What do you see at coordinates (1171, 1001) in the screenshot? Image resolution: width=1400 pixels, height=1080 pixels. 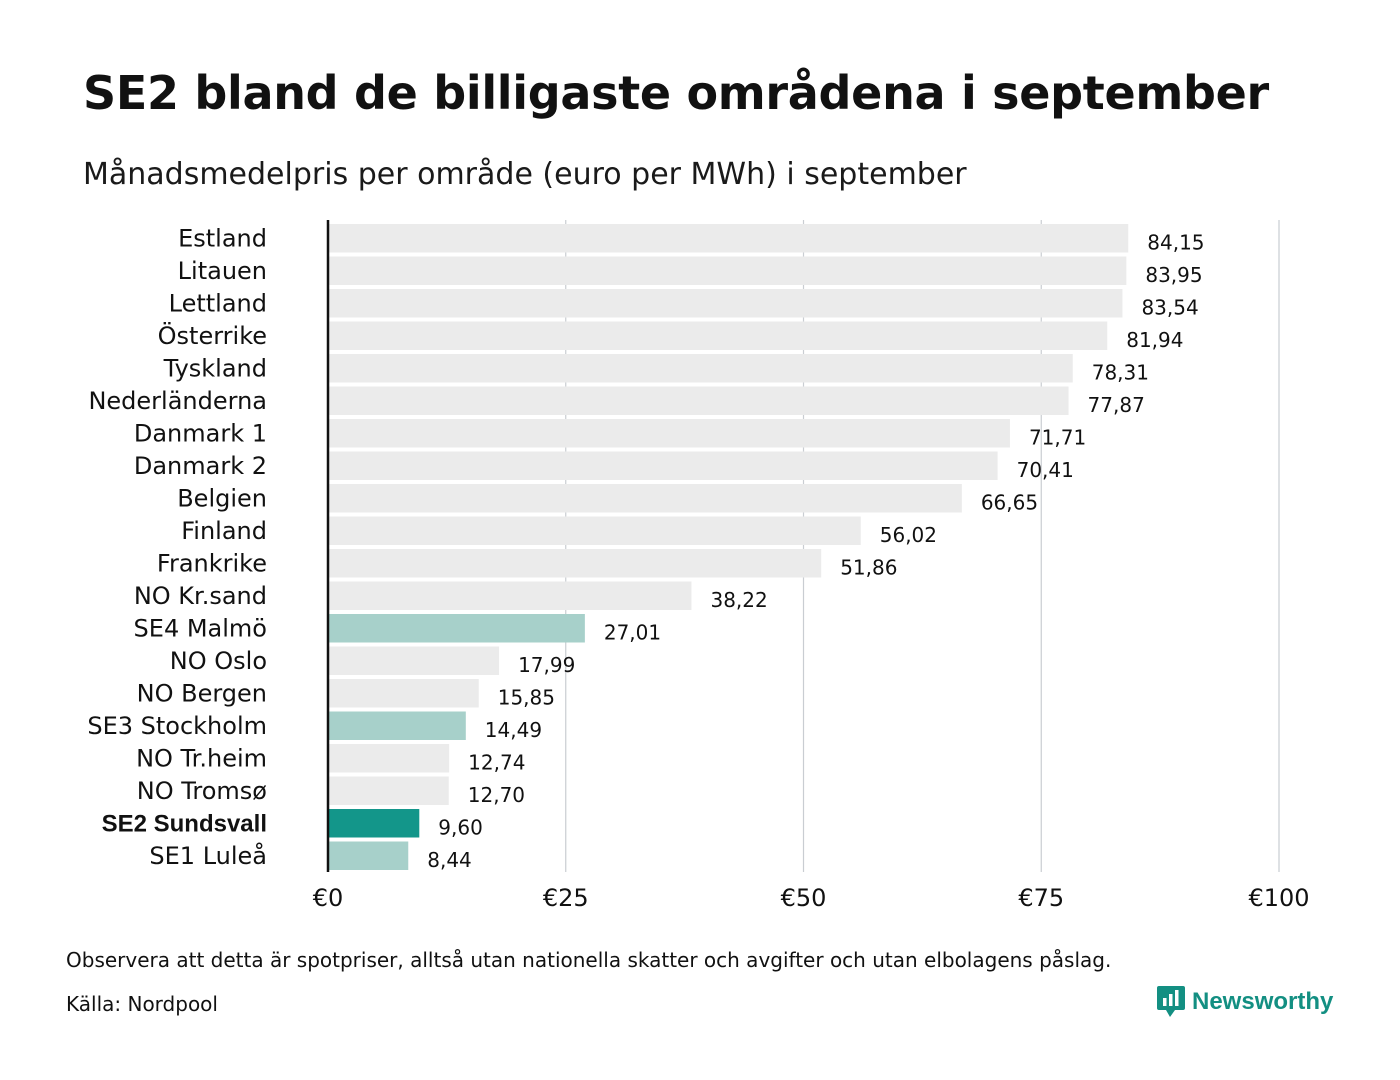 I see `bar-chart-badge-icon` at bounding box center [1171, 1001].